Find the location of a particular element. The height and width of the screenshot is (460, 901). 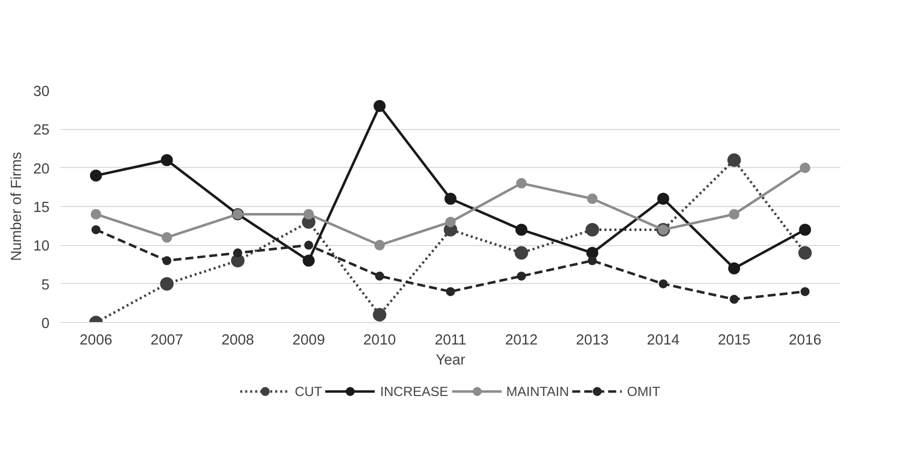

y-tick-label: 30 is located at coordinates (41, 92).